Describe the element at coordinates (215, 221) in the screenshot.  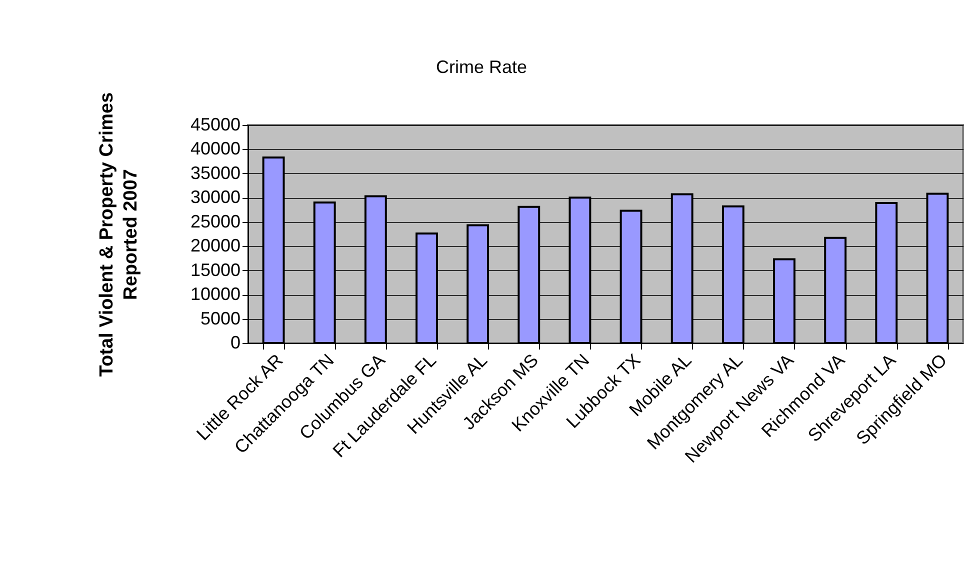
I see `y-tick-label: 25000` at that location.